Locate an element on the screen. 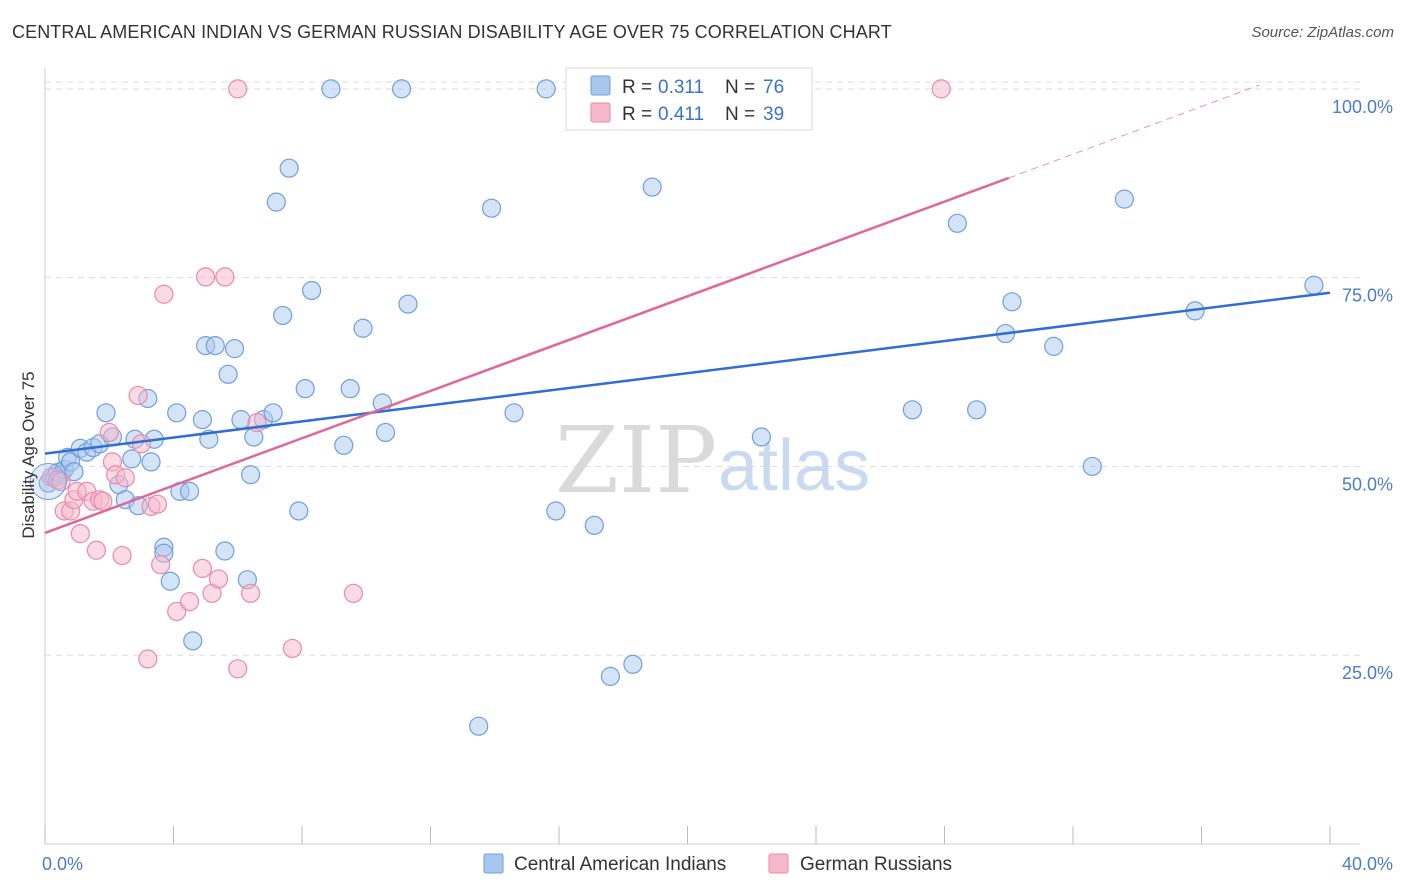 This screenshot has width=1406, height=892. legend-n-label-2: N = is located at coordinates (740, 114).